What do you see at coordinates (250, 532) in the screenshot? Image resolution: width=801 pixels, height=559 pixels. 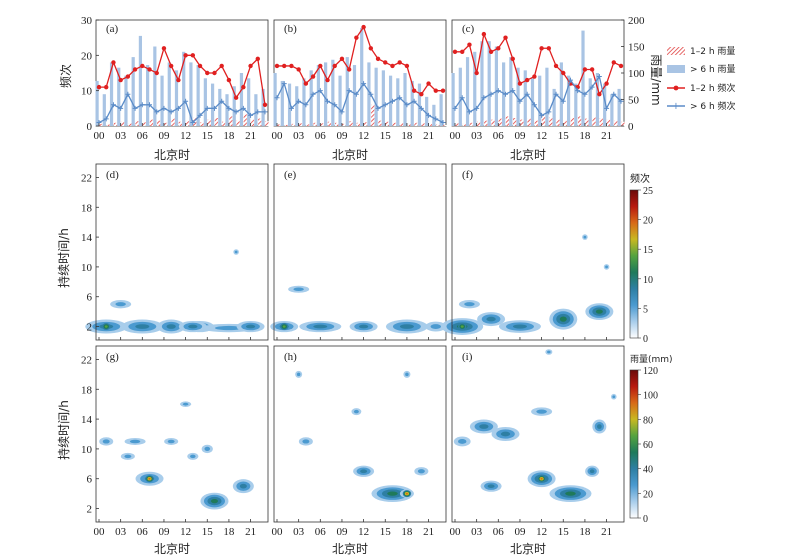 I see `x-tick-label: 21` at bounding box center [250, 532].